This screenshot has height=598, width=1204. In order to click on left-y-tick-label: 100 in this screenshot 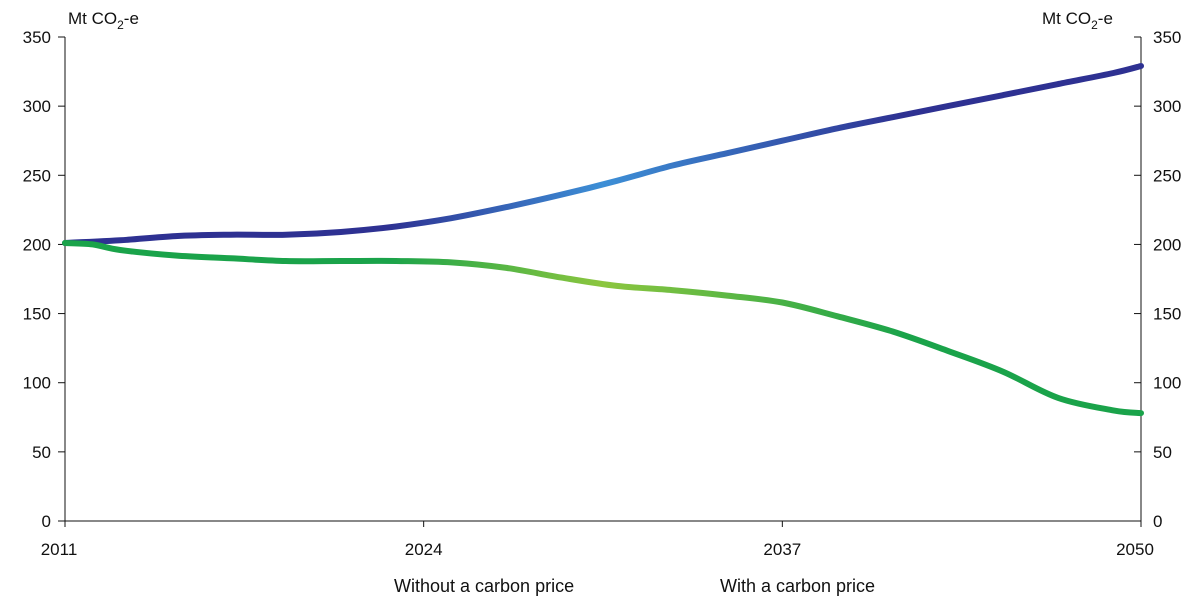, I will do `click(37, 383)`.